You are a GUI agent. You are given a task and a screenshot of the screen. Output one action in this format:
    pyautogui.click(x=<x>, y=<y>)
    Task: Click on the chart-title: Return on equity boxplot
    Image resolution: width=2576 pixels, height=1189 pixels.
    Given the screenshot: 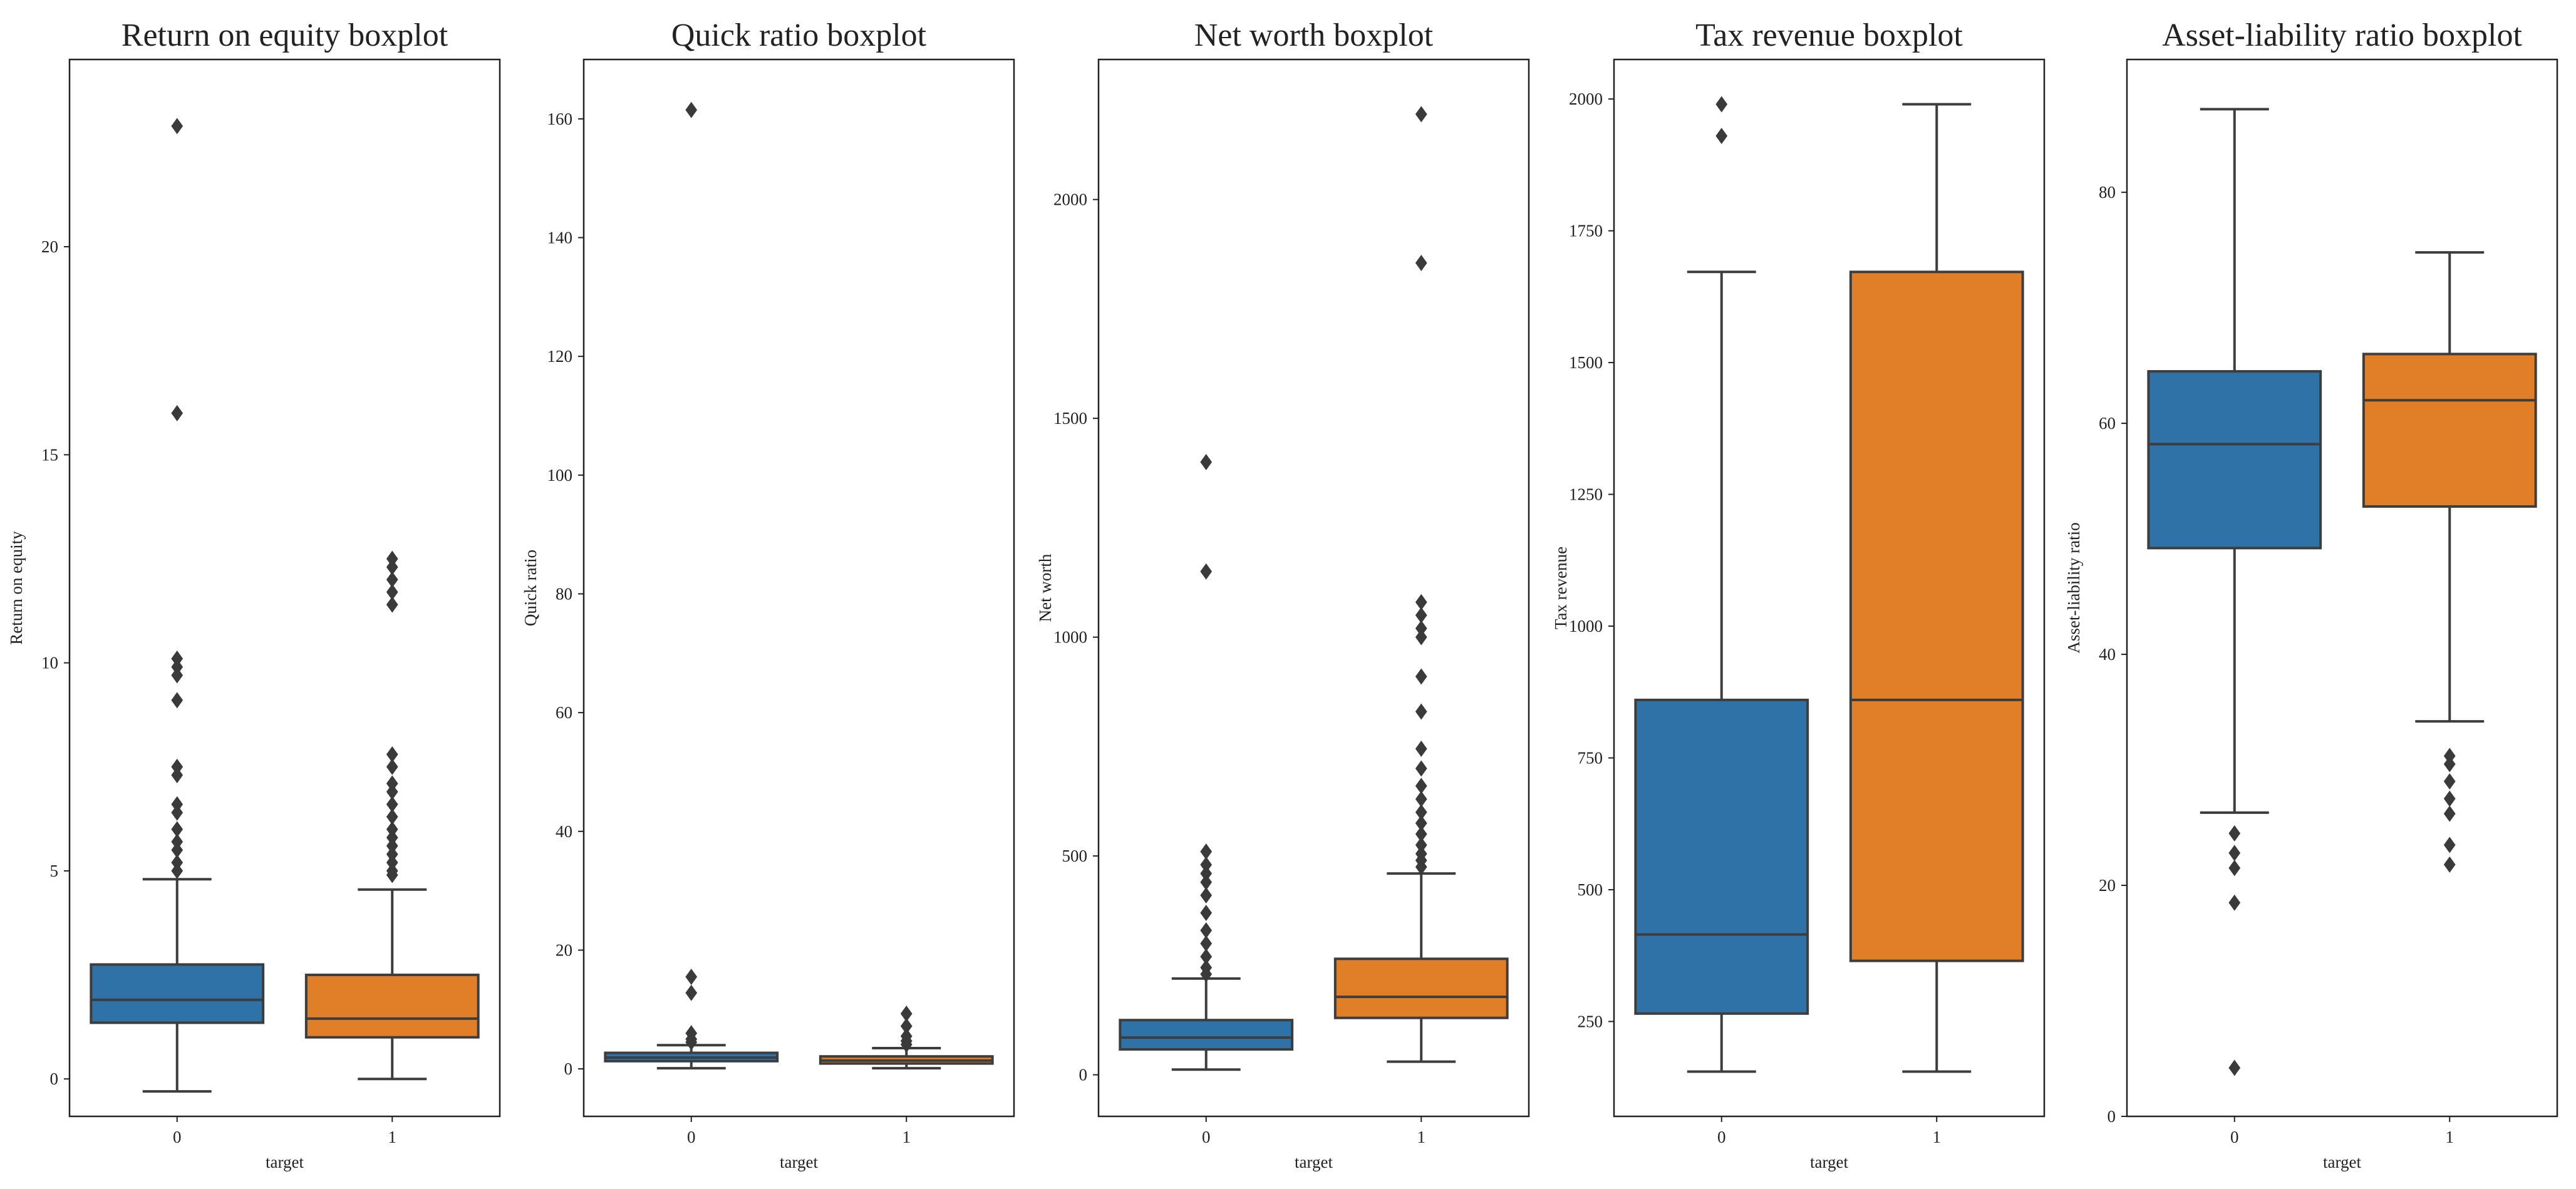 What is the action you would take?
    pyautogui.click(x=285, y=35)
    